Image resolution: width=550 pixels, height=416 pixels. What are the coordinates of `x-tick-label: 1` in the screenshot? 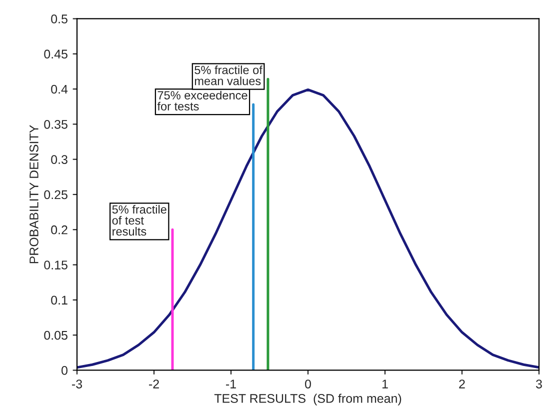 It's located at (385, 384).